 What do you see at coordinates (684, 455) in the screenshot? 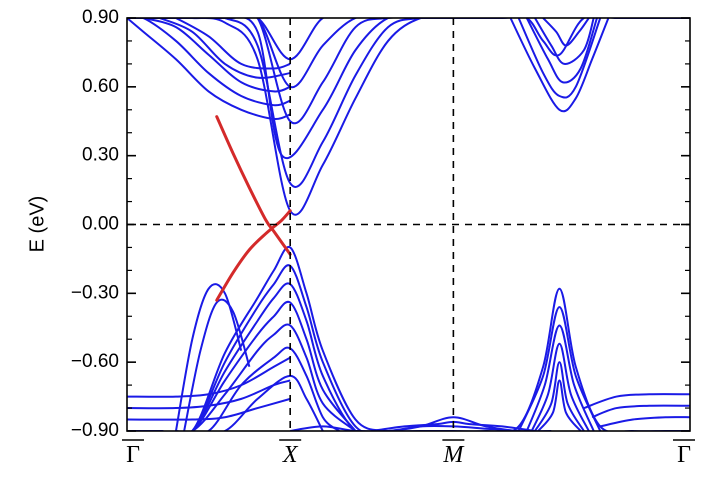
I see `k-point-label-3: Γ` at bounding box center [684, 455].